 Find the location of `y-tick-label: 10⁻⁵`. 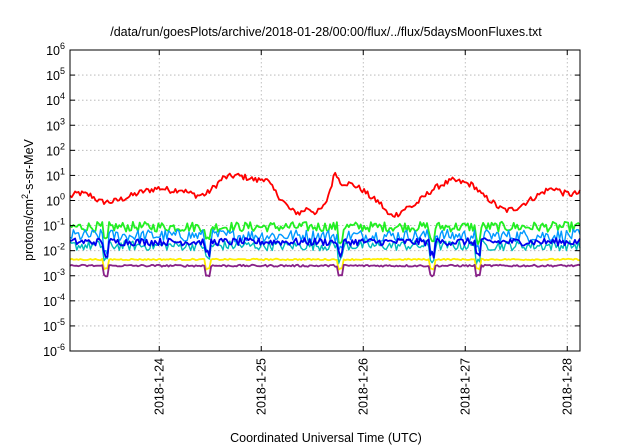

y-tick-label: 10⁻⁵ is located at coordinates (54, 325).